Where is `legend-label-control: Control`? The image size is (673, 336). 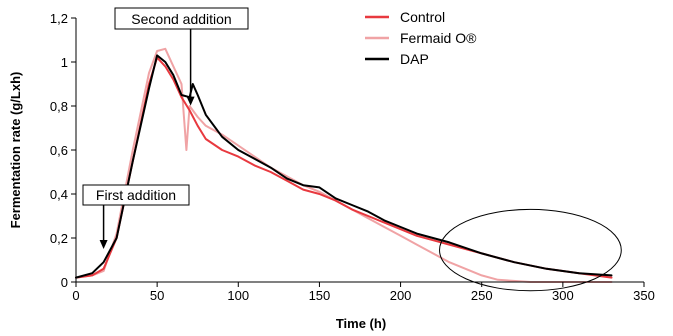 legend-label-control: Control is located at coordinates (422, 17).